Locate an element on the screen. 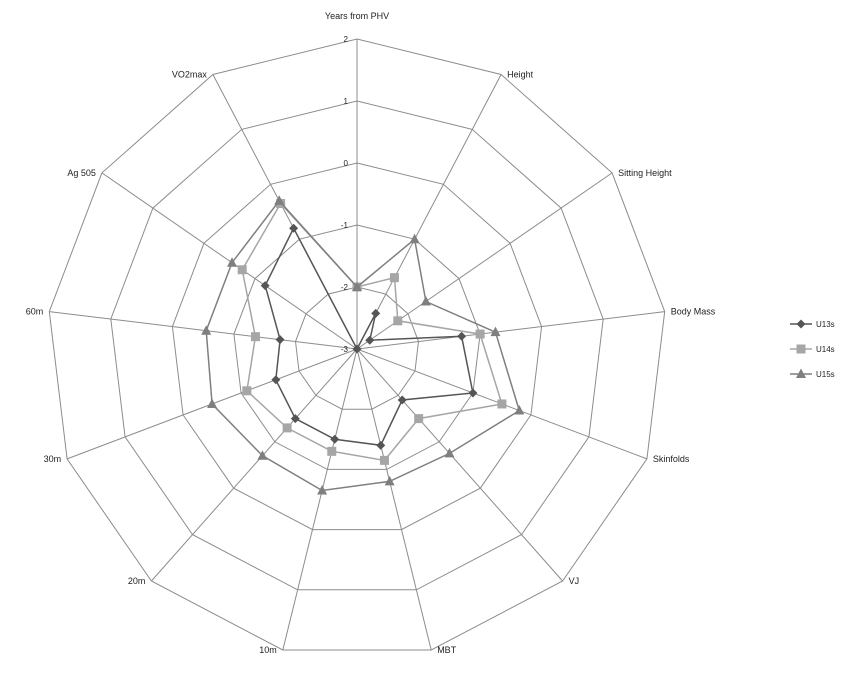 The width and height of the screenshot is (866, 678). tick-label-2: -1 is located at coordinates (345, 225).